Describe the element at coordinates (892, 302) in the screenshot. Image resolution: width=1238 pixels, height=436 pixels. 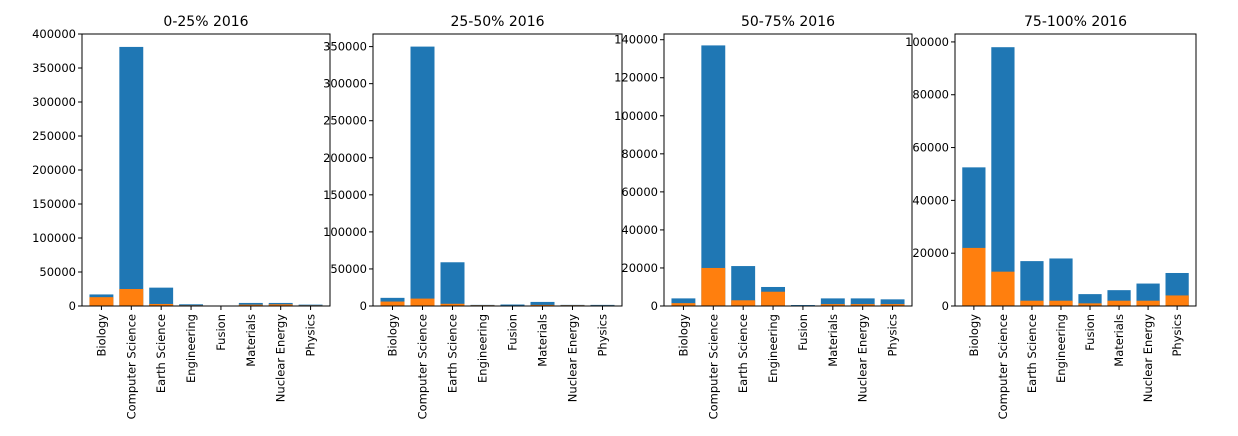
I see `bar-series1-physics` at that location.